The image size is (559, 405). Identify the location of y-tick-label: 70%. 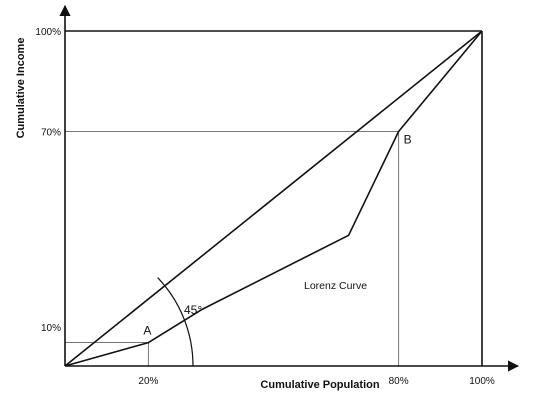
(51, 133).